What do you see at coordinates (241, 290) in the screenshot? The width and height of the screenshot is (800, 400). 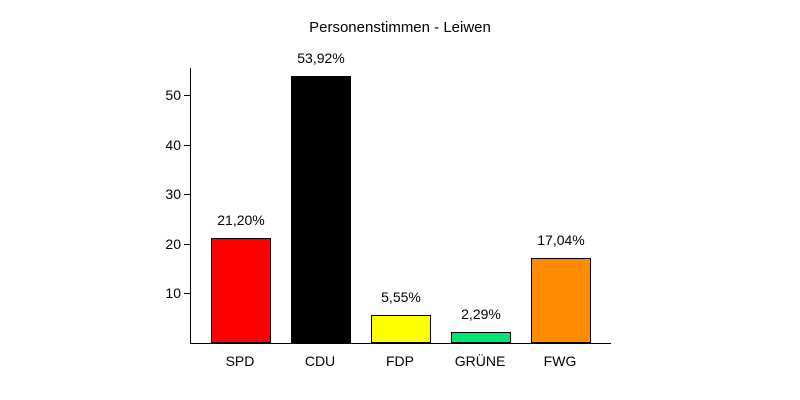 I see `bar-spd` at bounding box center [241, 290].